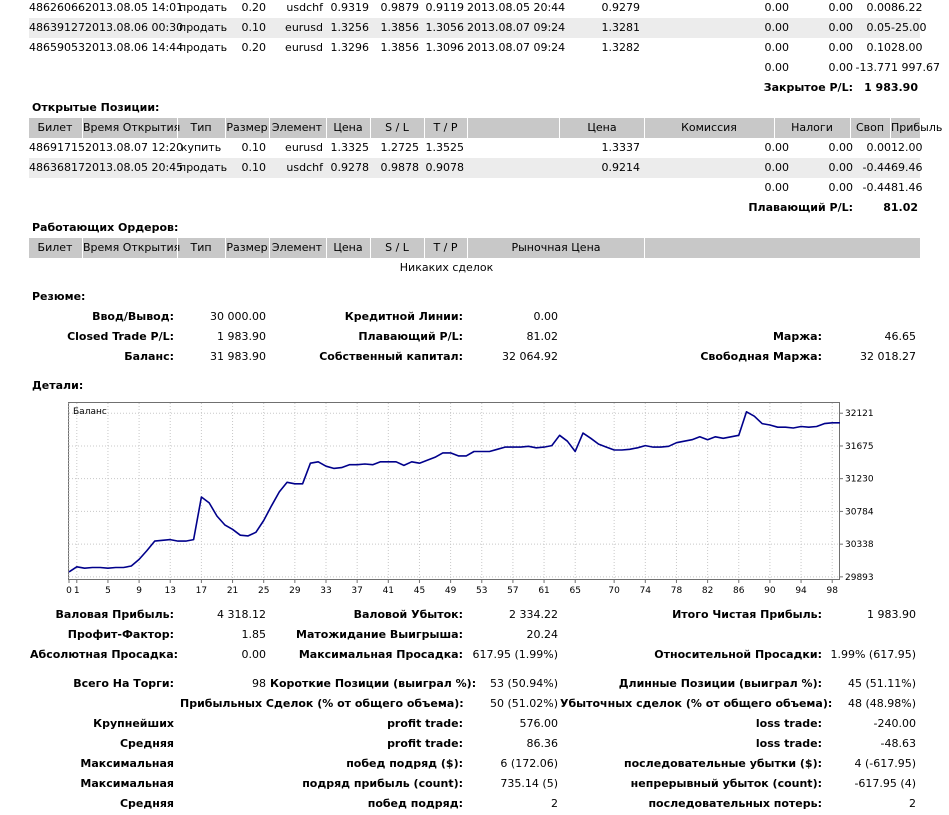 The width and height of the screenshot is (949, 815). Describe the element at coordinates (295, 591) in the screenshot. I see `chart-x-tick-label: 29` at that location.